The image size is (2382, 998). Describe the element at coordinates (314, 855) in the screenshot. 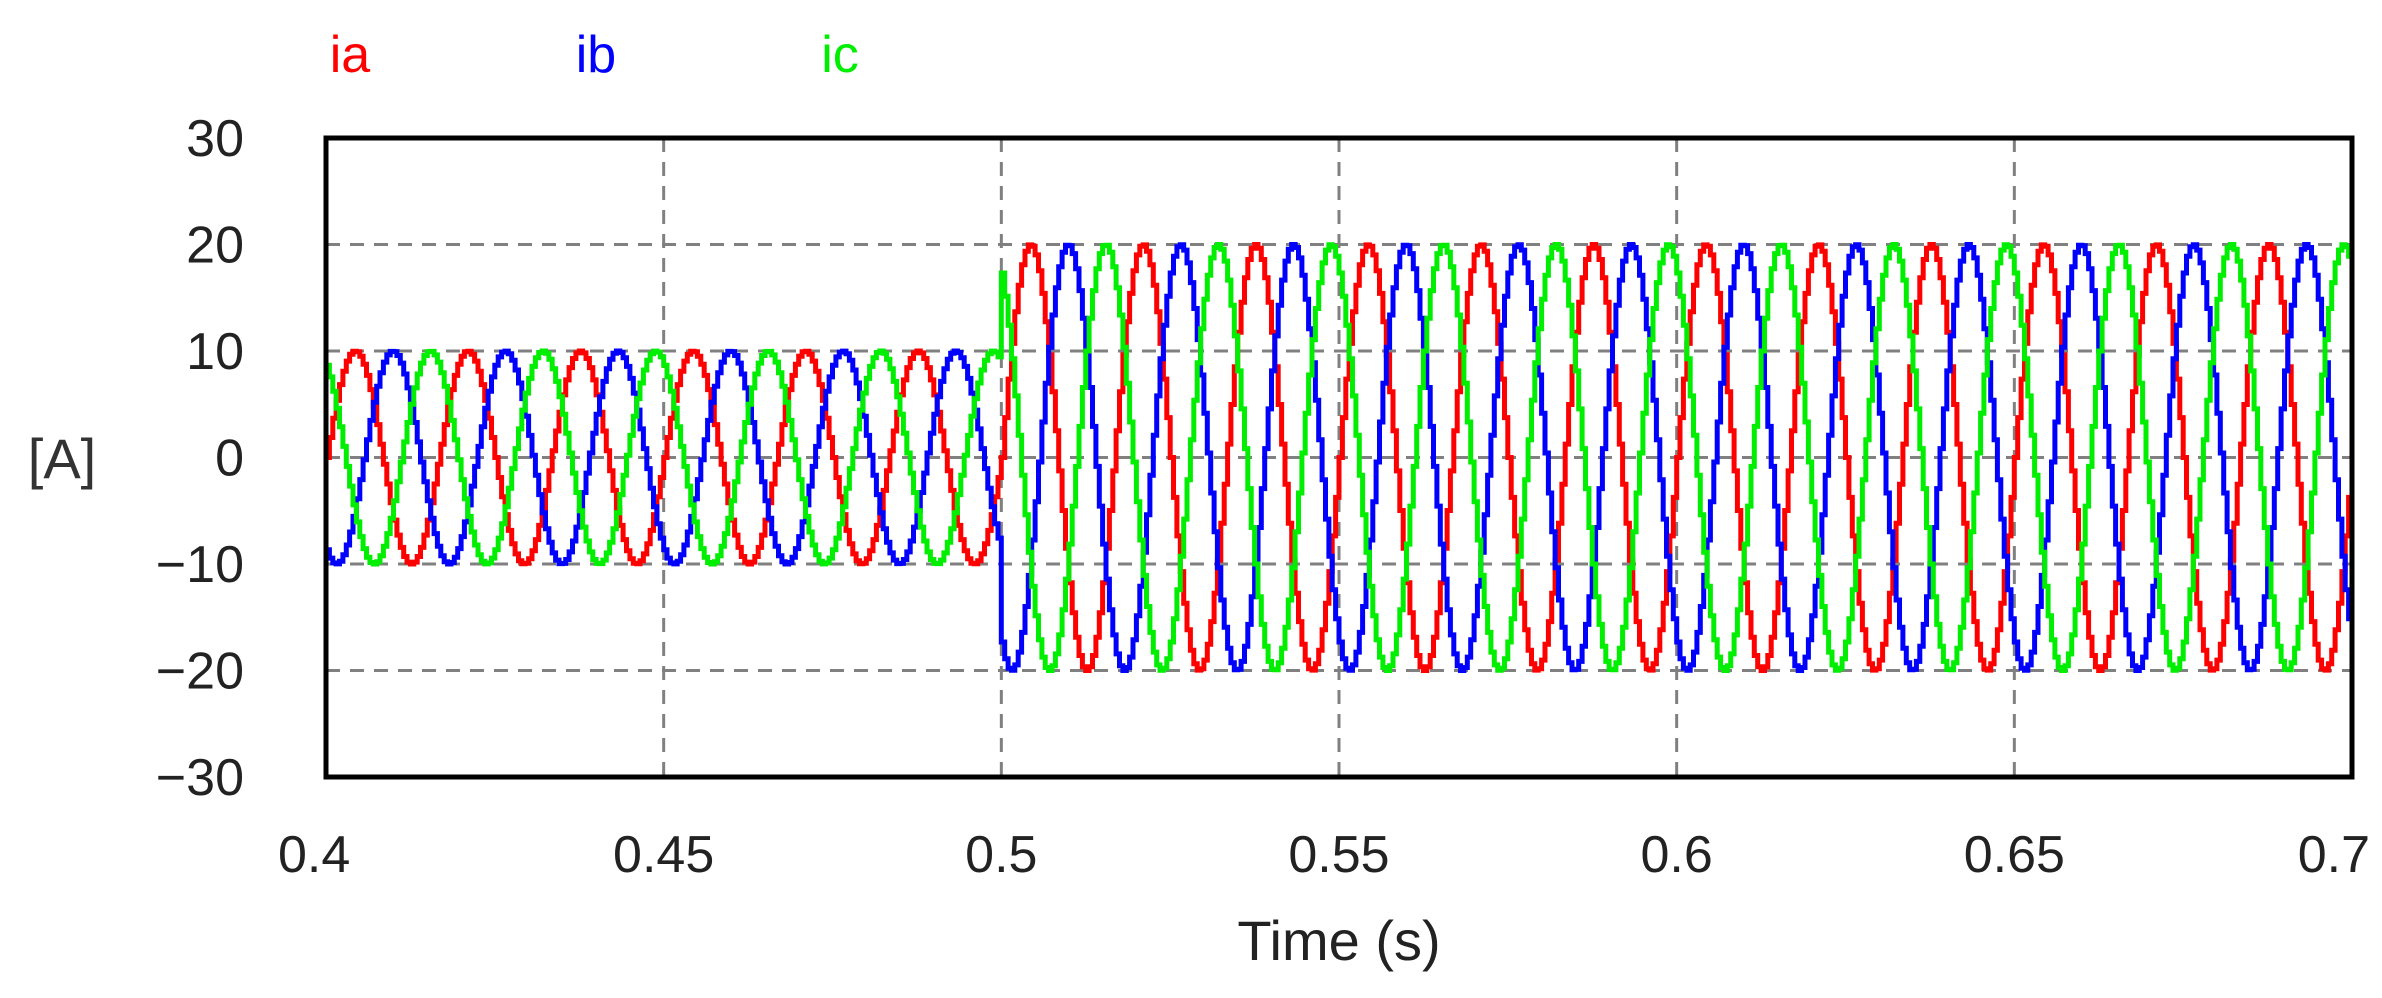

I see `x-tick-label-0: 0.4` at that location.